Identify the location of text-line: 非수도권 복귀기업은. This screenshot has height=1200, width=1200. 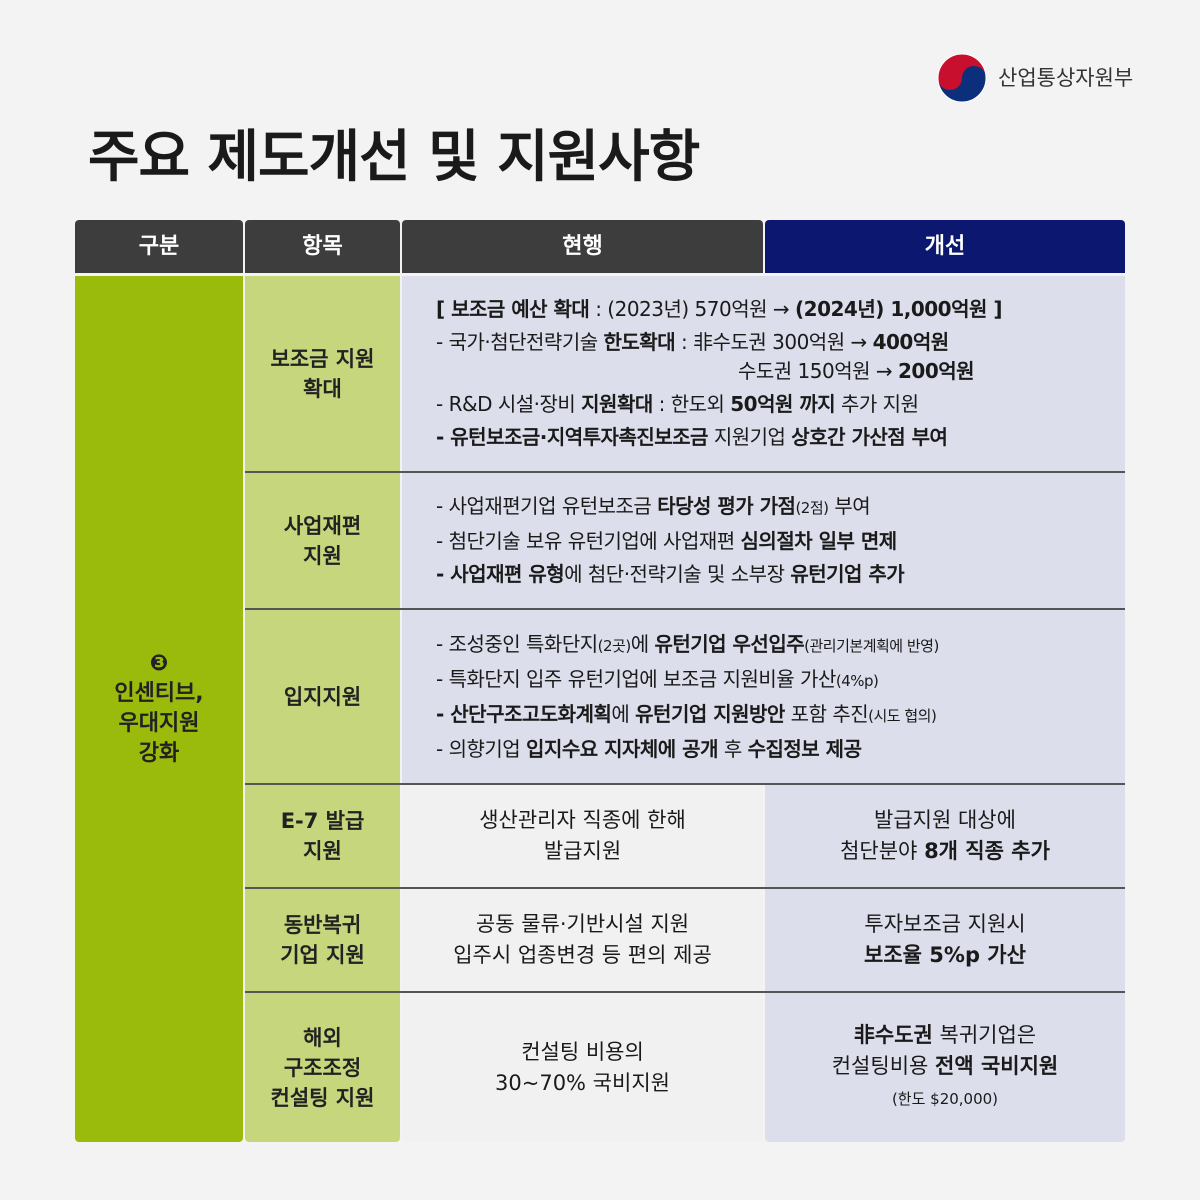
(945, 1035).